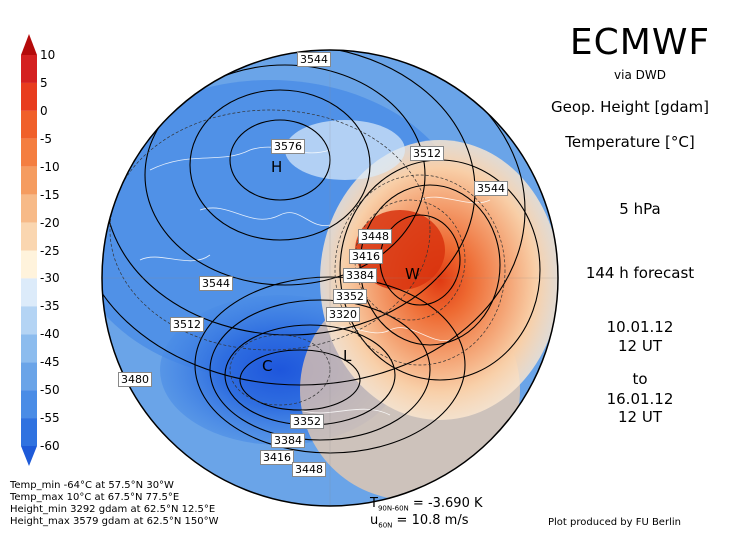 The image size is (733, 541). I want to click on valid-time: 12 UT, so click(640, 417).